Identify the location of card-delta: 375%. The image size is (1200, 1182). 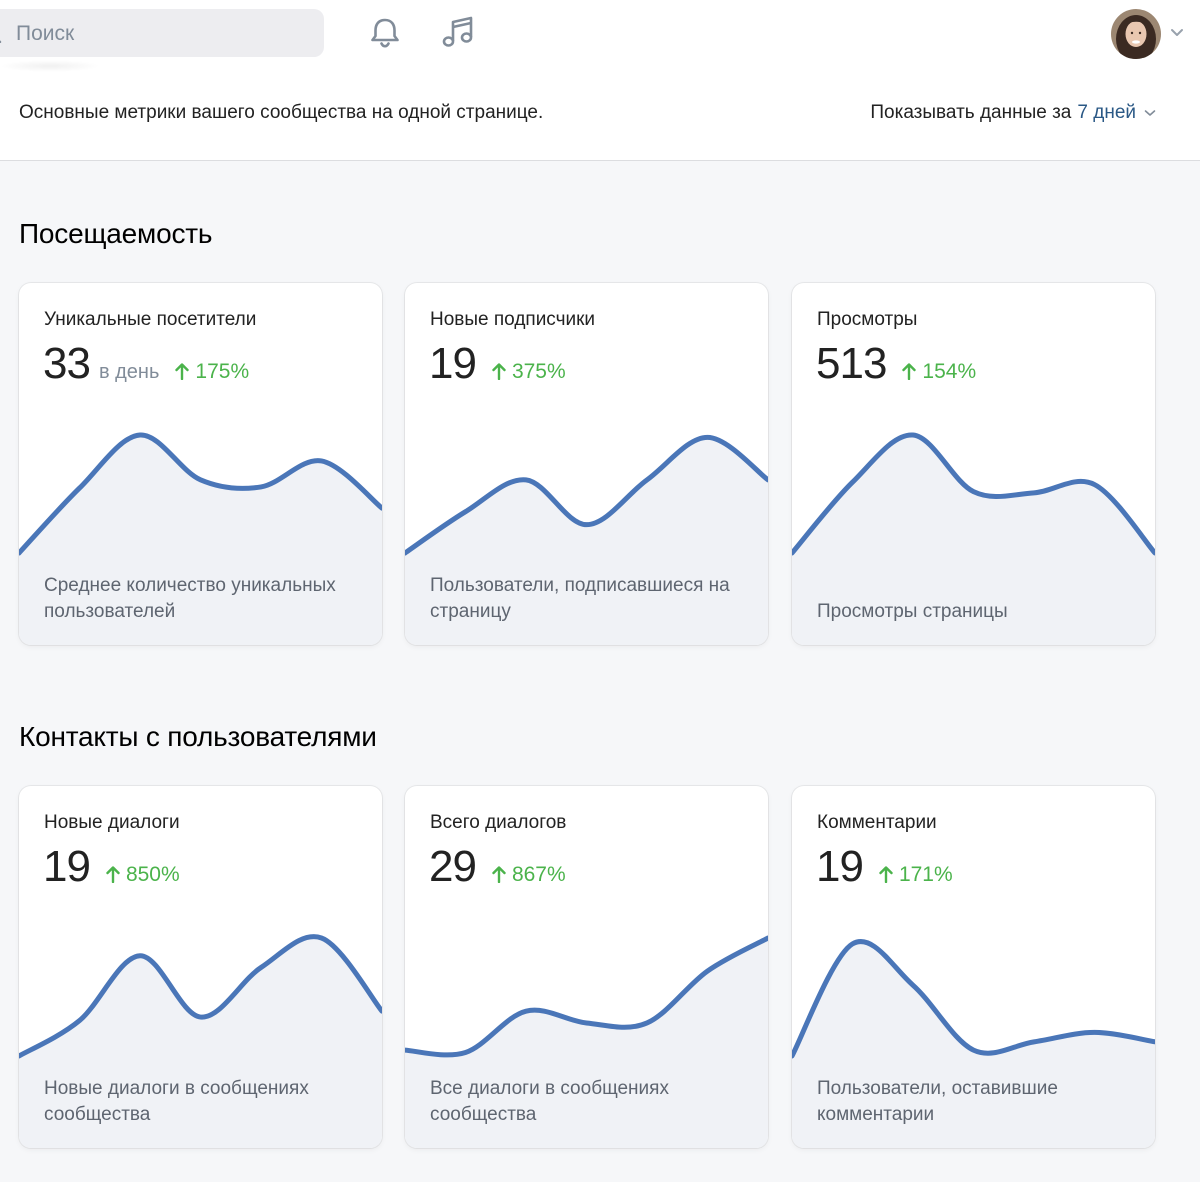
(529, 372).